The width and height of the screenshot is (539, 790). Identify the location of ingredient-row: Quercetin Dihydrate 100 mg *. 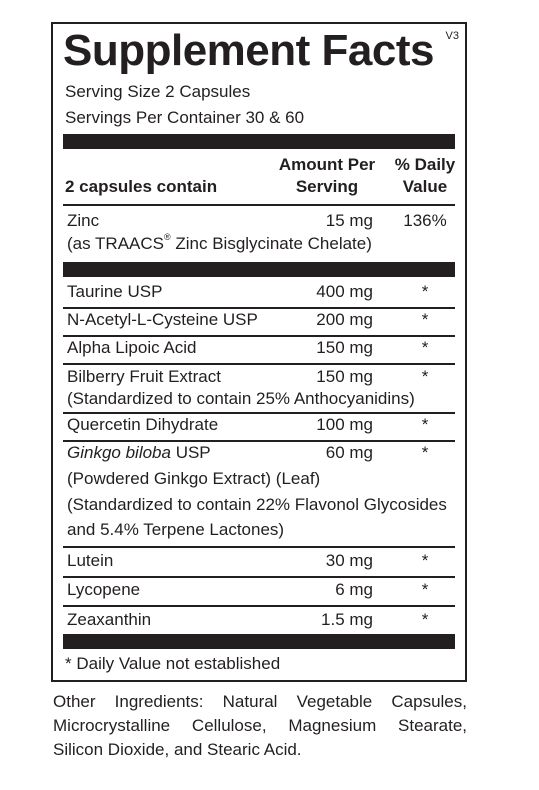
(259, 427).